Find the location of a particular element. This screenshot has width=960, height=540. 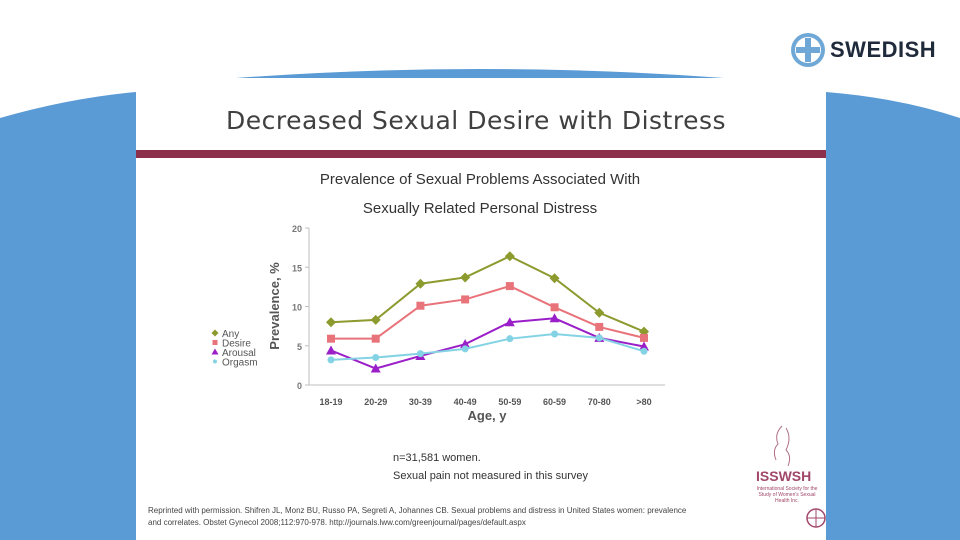

legend-label-any: Any is located at coordinates (230, 334).